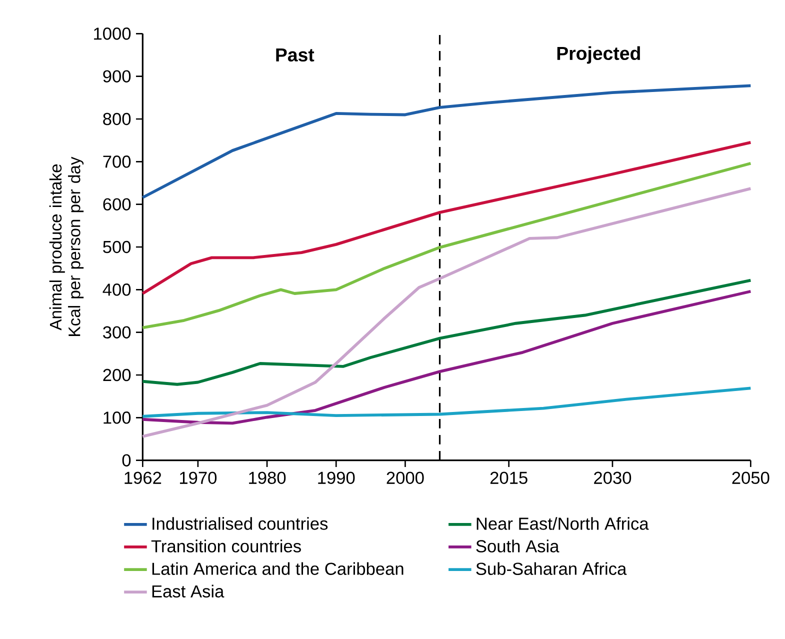 The width and height of the screenshot is (785, 639). Describe the element at coordinates (126, 460) in the screenshot. I see `y-tick-label: 0` at that location.